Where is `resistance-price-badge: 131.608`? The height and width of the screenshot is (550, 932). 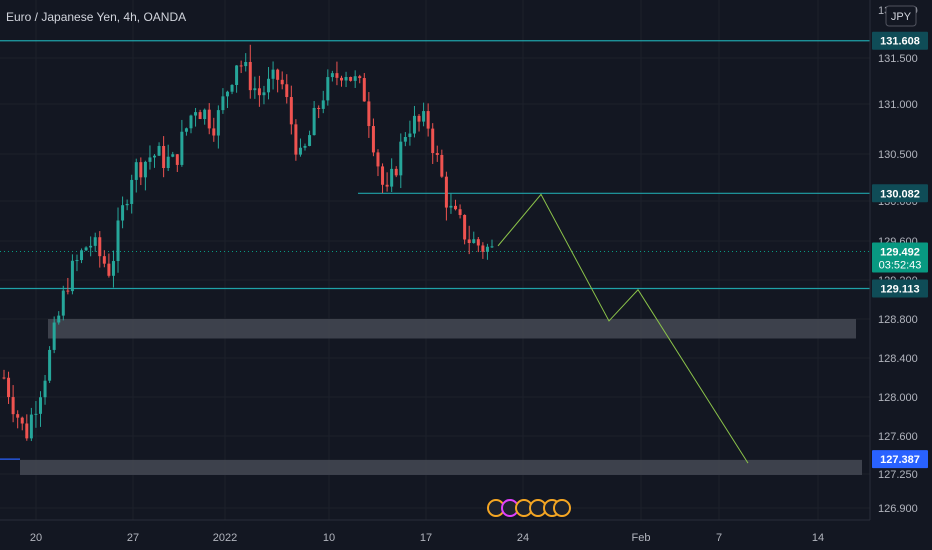 resistance-price-badge: 131.608 is located at coordinates (900, 42).